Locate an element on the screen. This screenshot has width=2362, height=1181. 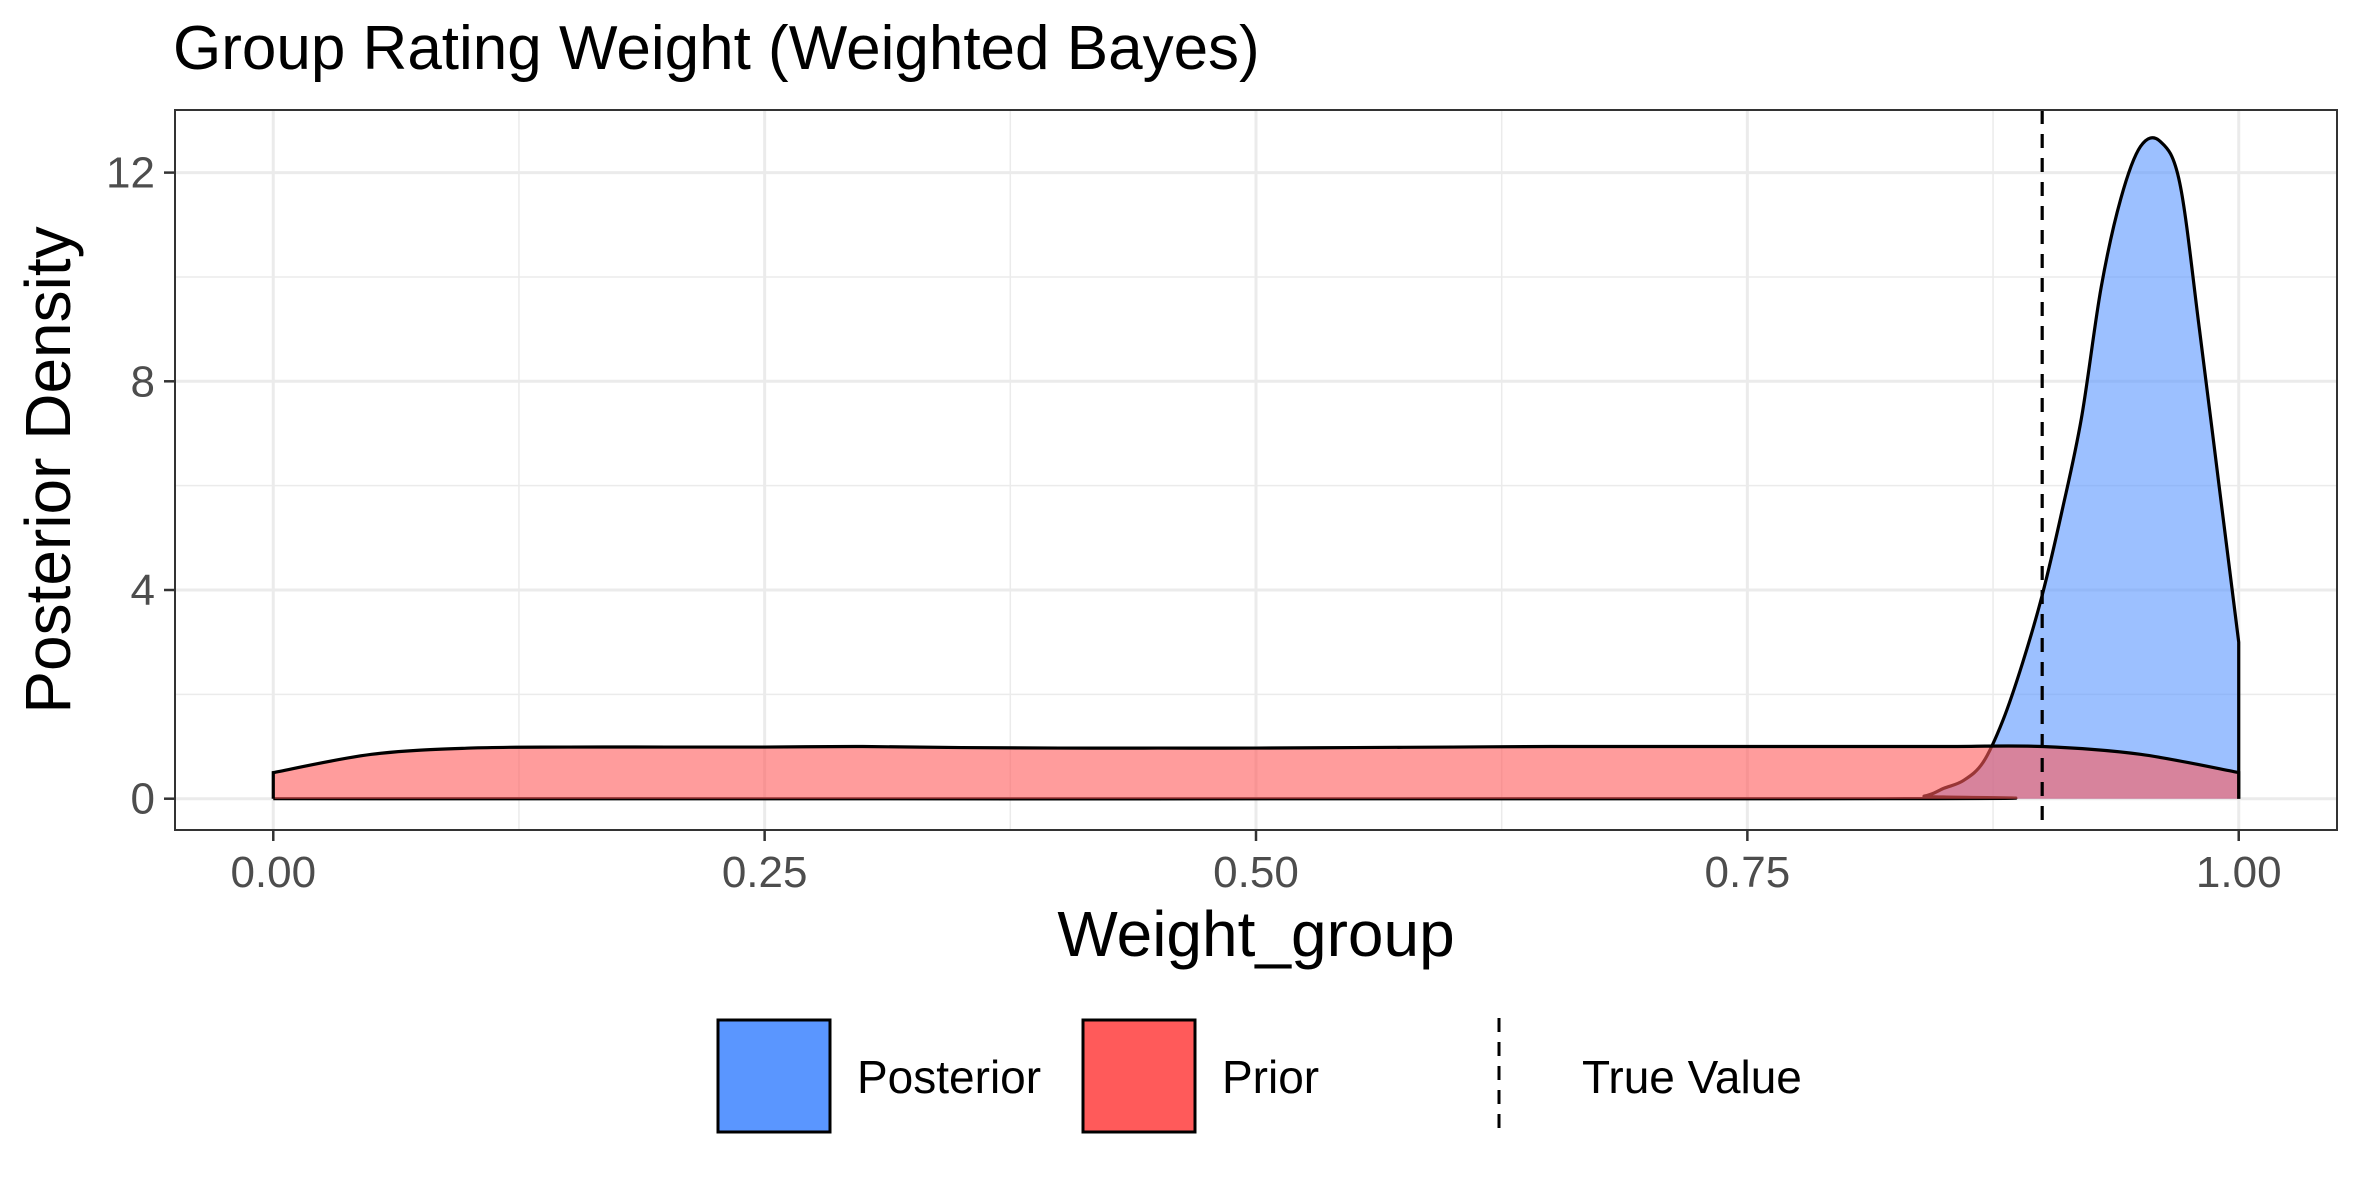
prior-density-area is located at coordinates (1256, 772).